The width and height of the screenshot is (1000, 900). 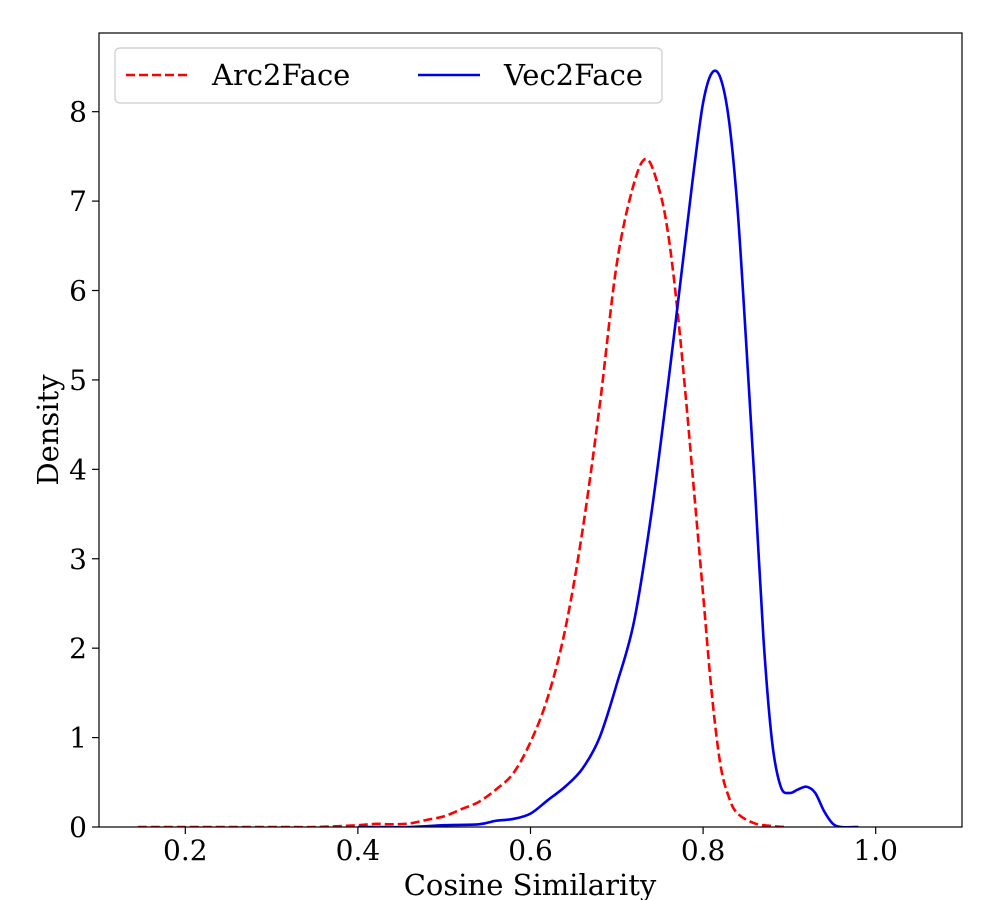 I want to click on y-tick-label: 5, so click(x=78, y=380).